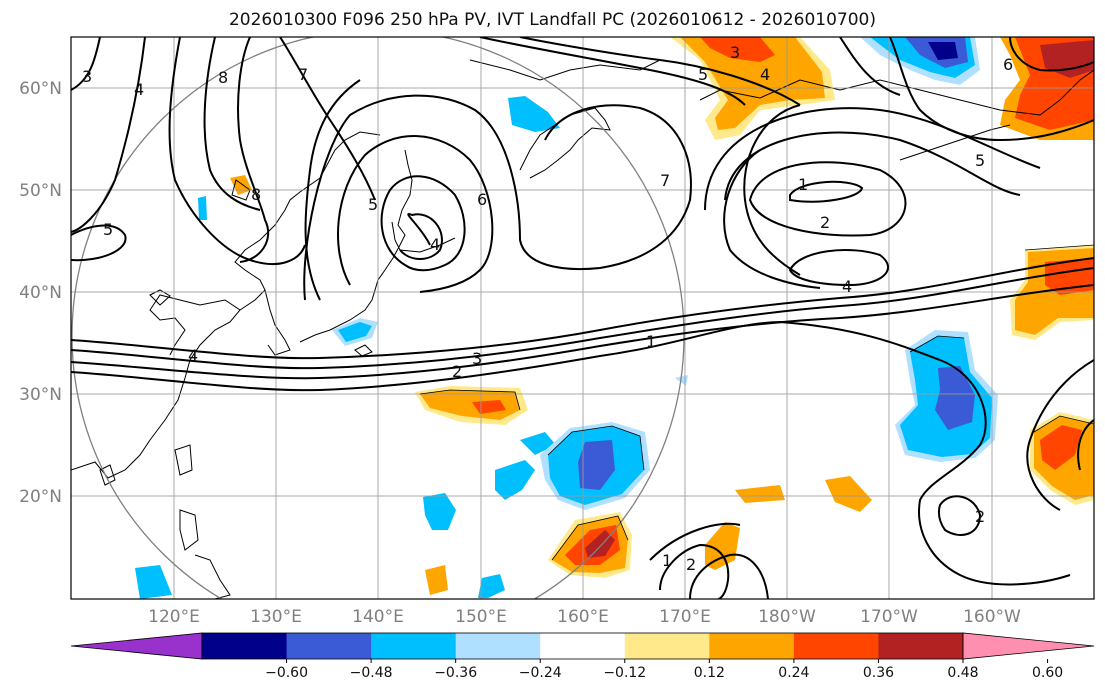  What do you see at coordinates (1028, 646) in the screenshot?
I see `colorbar-extend-max` at bounding box center [1028, 646].